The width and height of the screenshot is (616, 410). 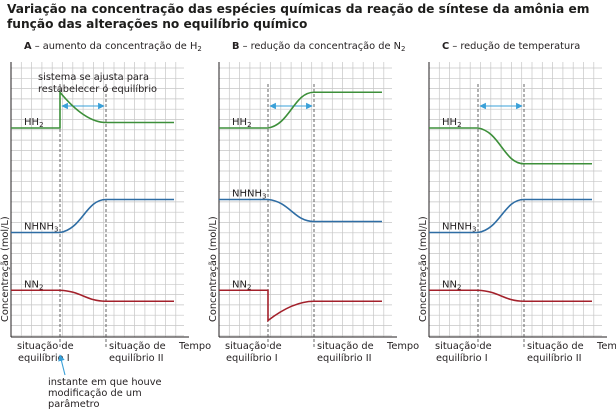 I want to click on panel-caption: C – redução de temperatura, so click(x=511, y=46).